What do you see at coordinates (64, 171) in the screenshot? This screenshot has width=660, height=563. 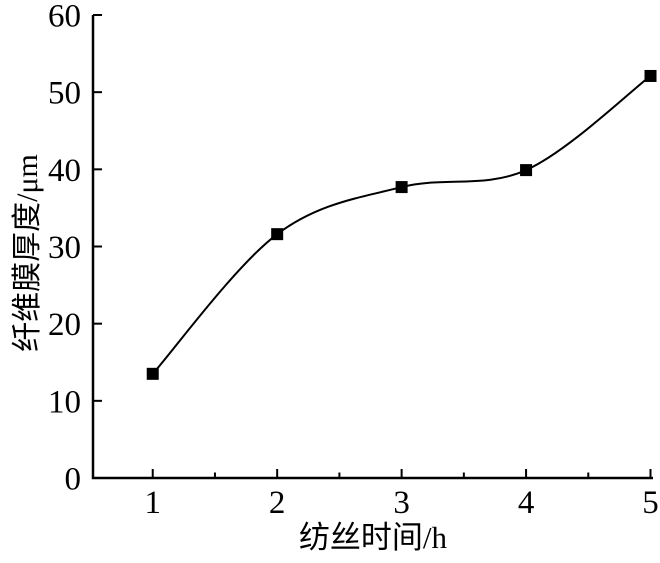 I see `y-tick-label: 40` at bounding box center [64, 171].